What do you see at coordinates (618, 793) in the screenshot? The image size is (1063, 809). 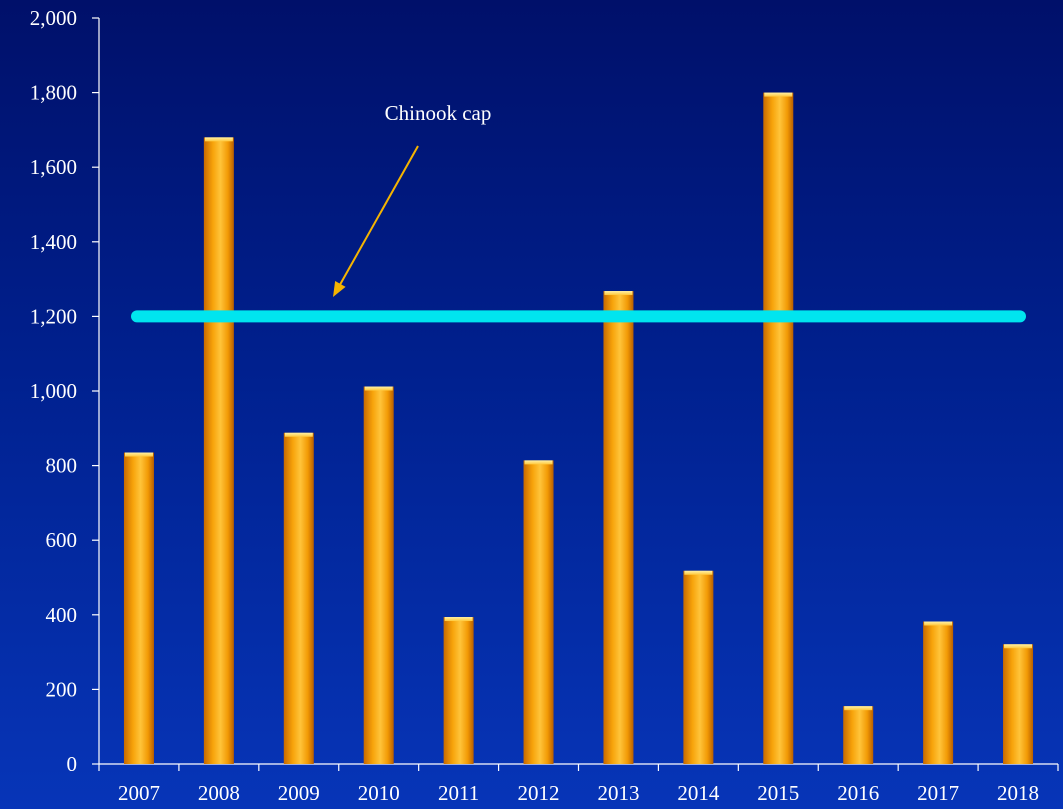 I see `x-tick-label: 2013` at bounding box center [618, 793].